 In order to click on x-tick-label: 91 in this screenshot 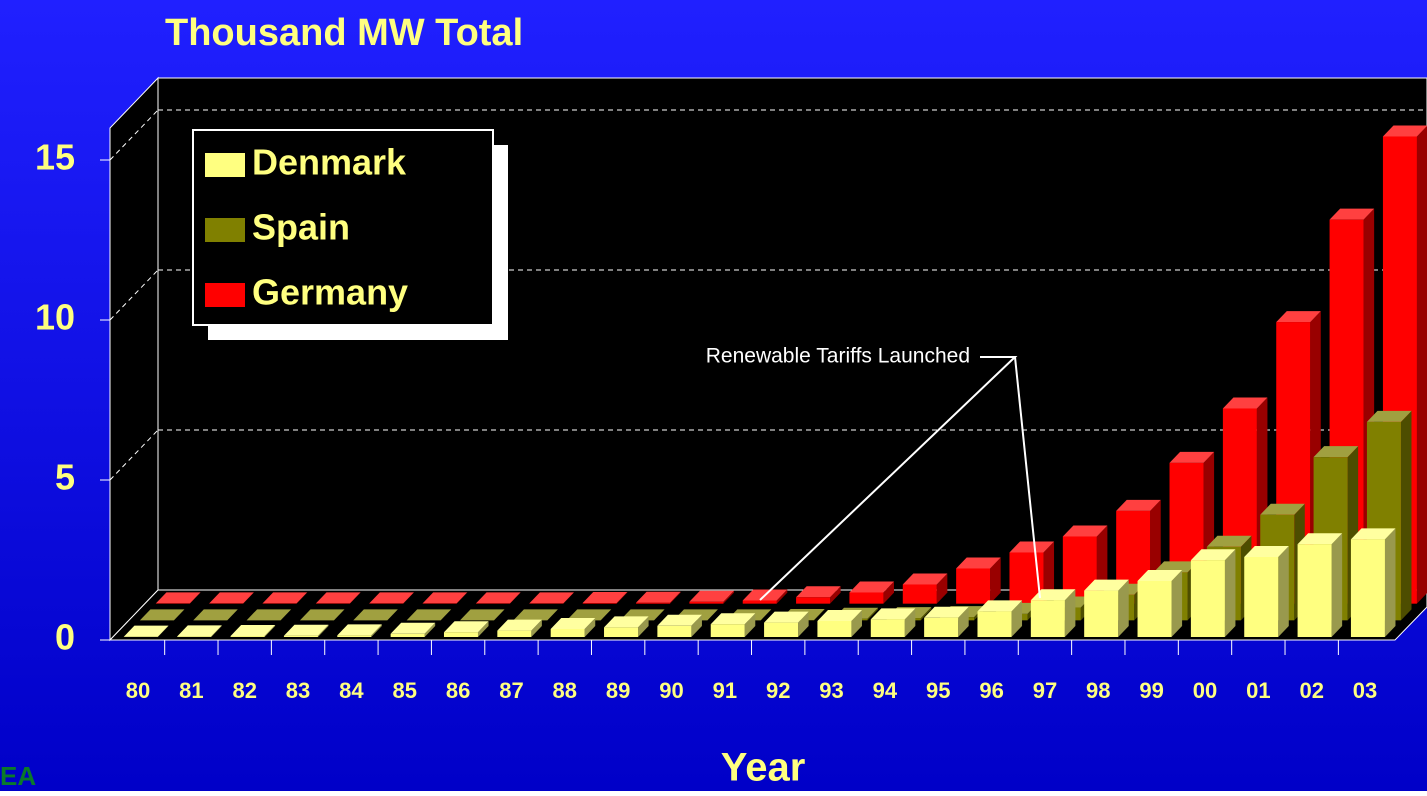, I will do `click(725, 690)`.